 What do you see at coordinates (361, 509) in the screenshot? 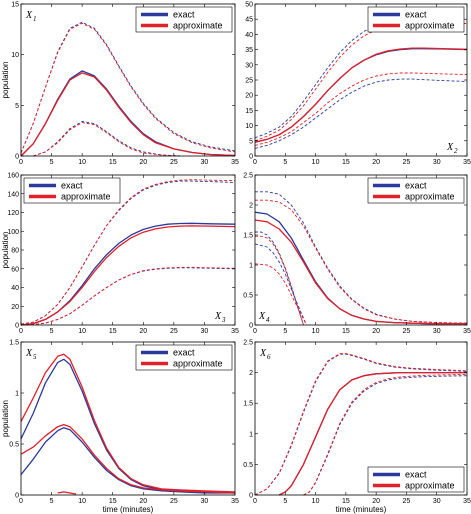
I see `x-axis-label: time (minutes)` at bounding box center [361, 509].